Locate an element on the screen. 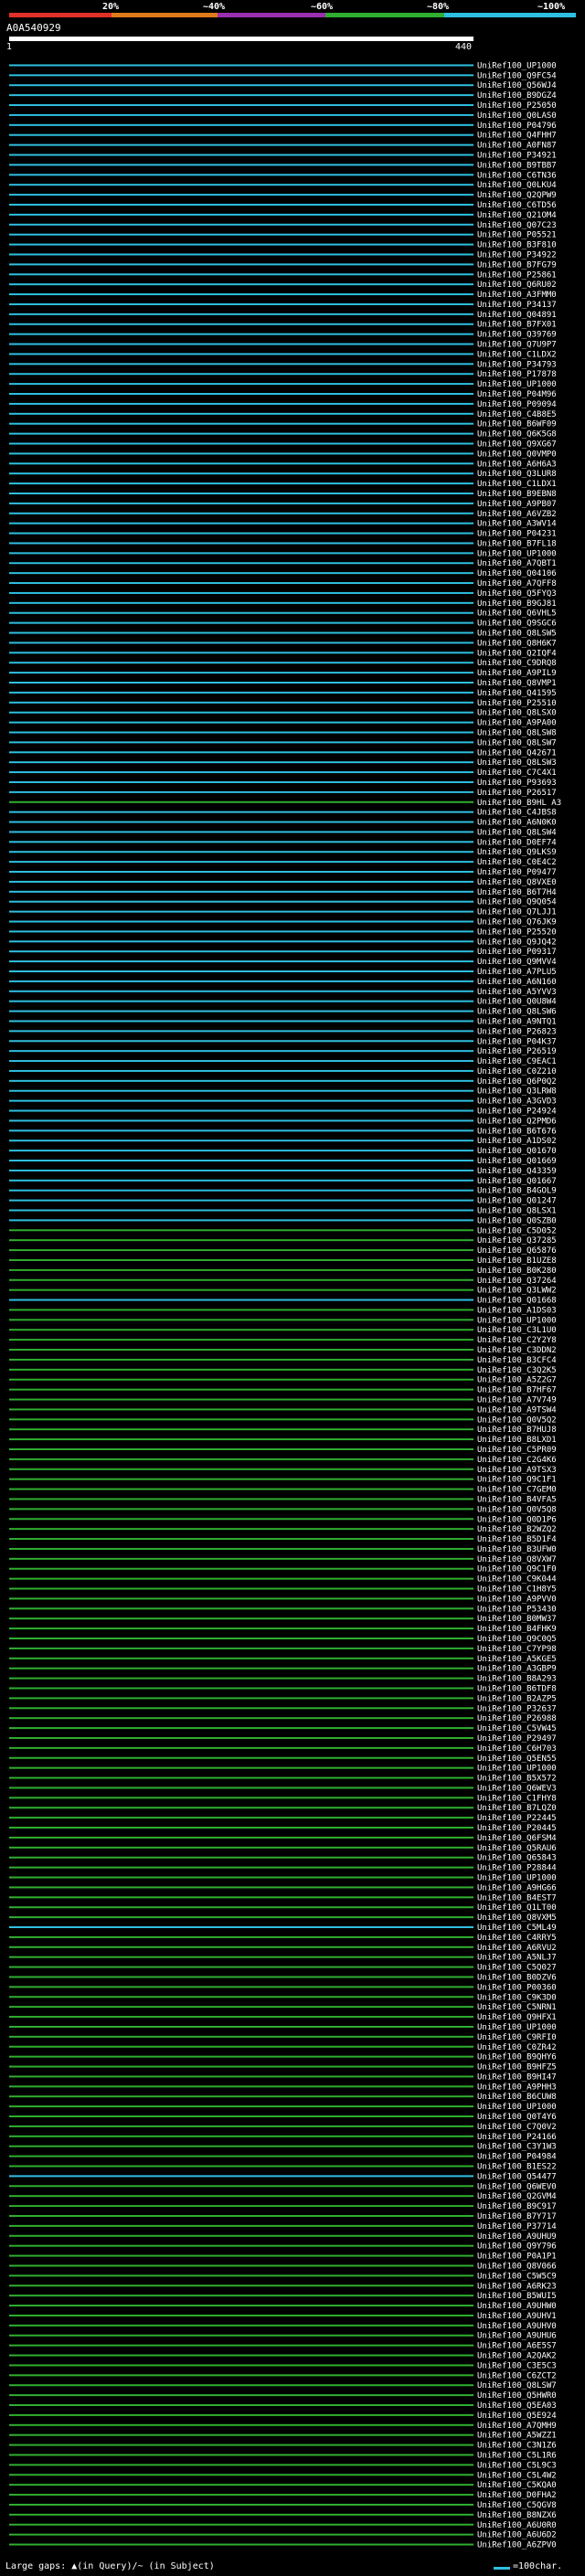 This screenshot has width=585, height=2576. hit-label: UniRef100_B6T7H4 is located at coordinates (517, 892).